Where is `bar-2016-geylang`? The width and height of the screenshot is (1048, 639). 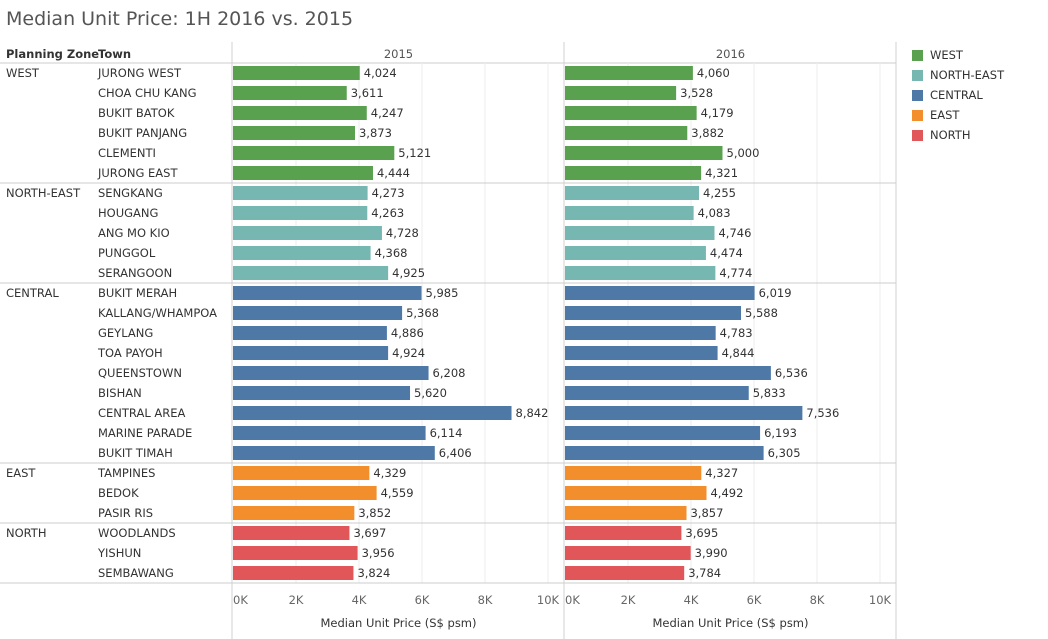
bar-2016-geylang is located at coordinates (640, 333).